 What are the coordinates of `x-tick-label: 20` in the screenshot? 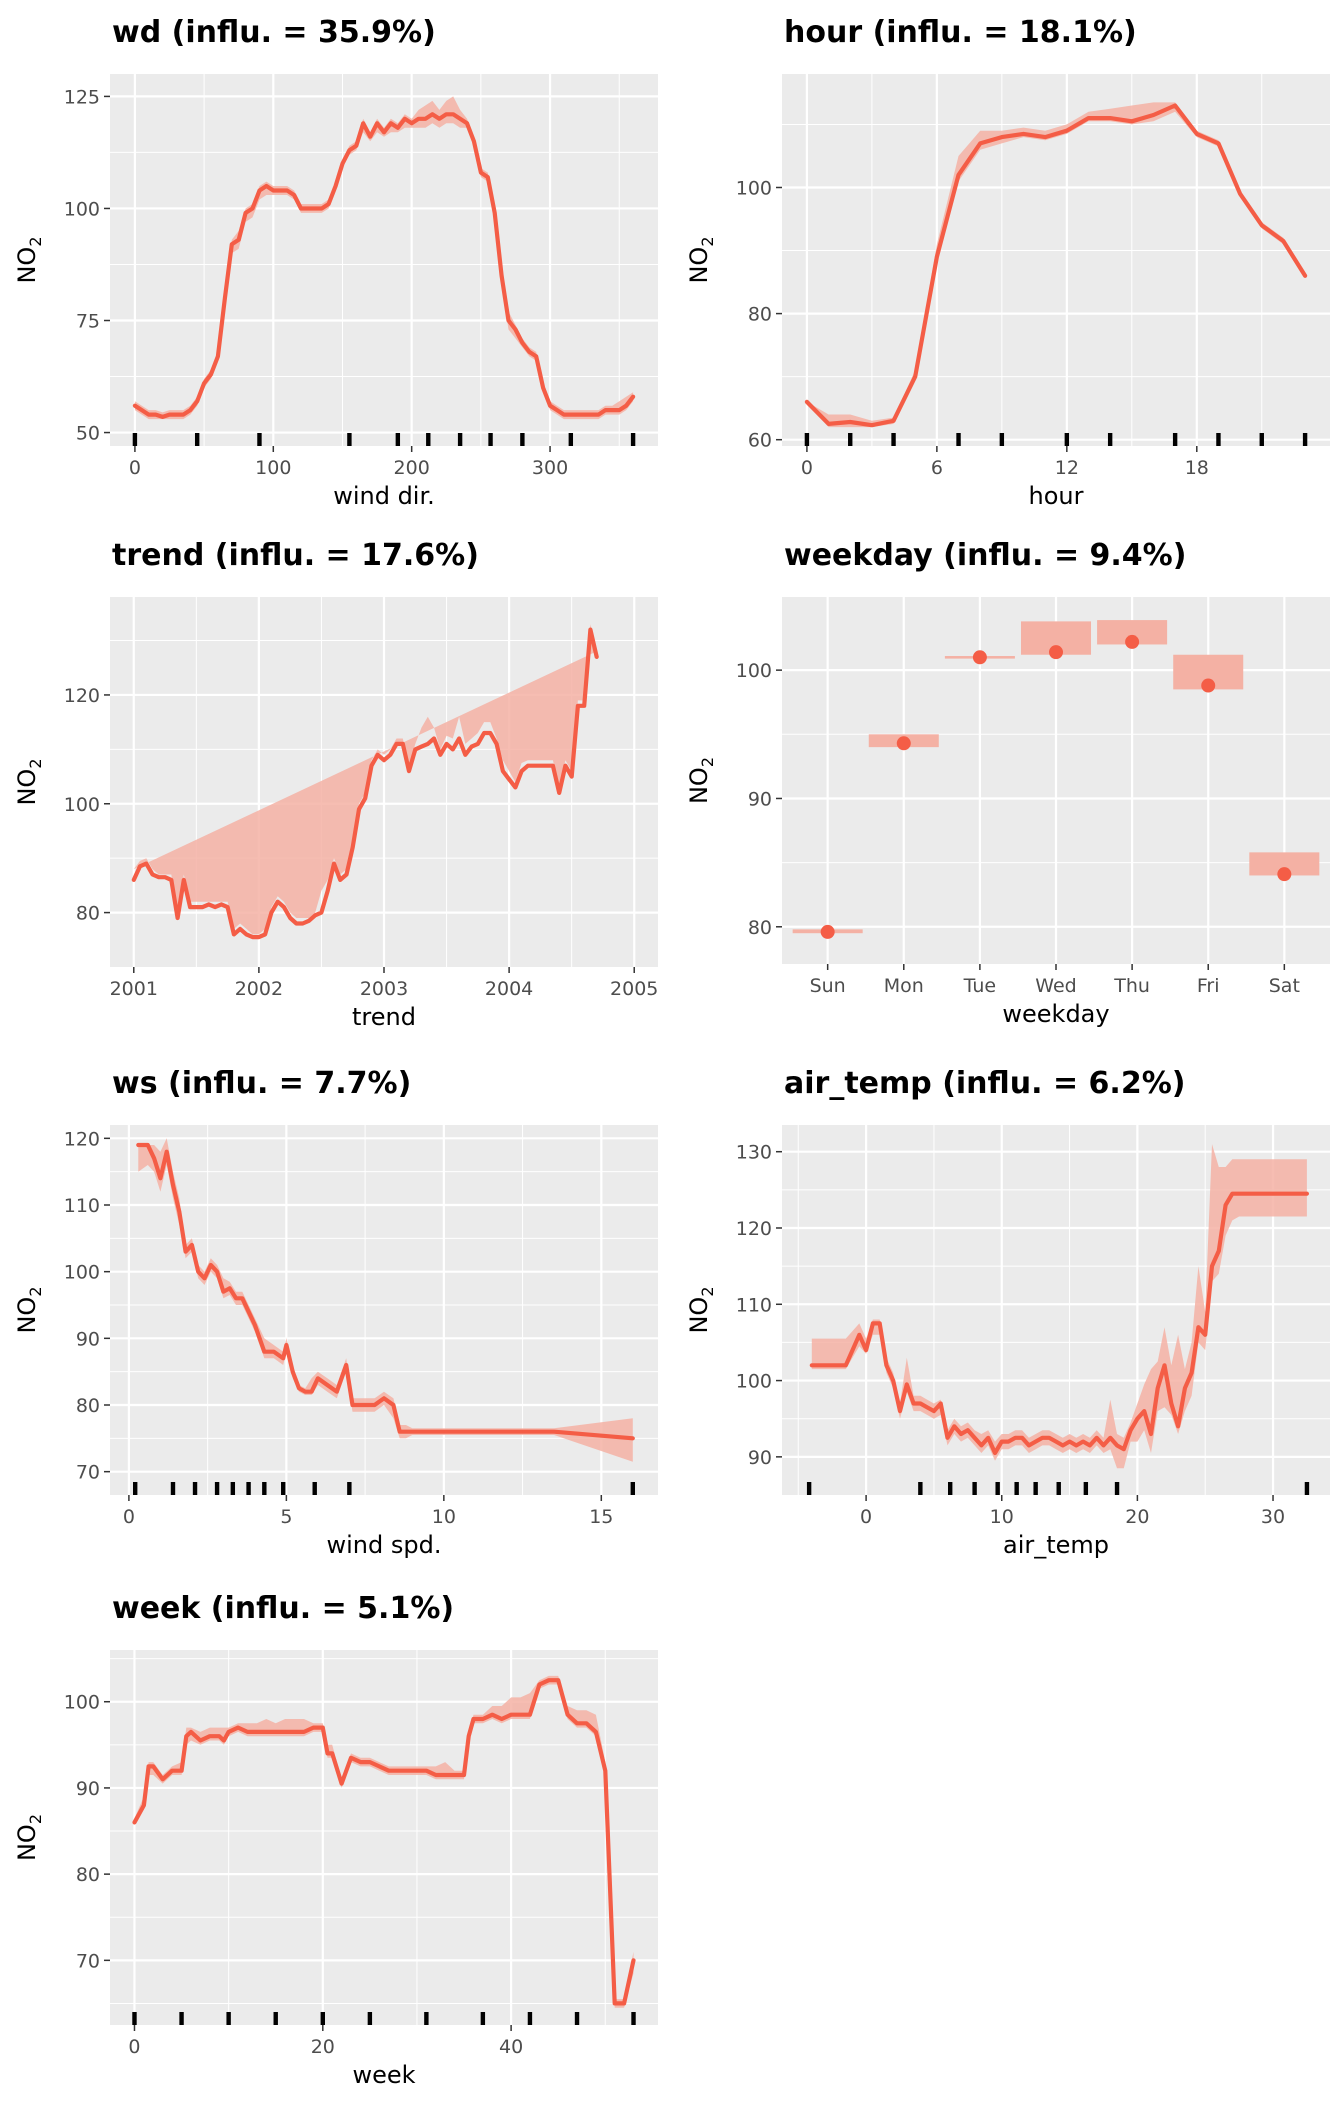 It's located at (323, 2047).